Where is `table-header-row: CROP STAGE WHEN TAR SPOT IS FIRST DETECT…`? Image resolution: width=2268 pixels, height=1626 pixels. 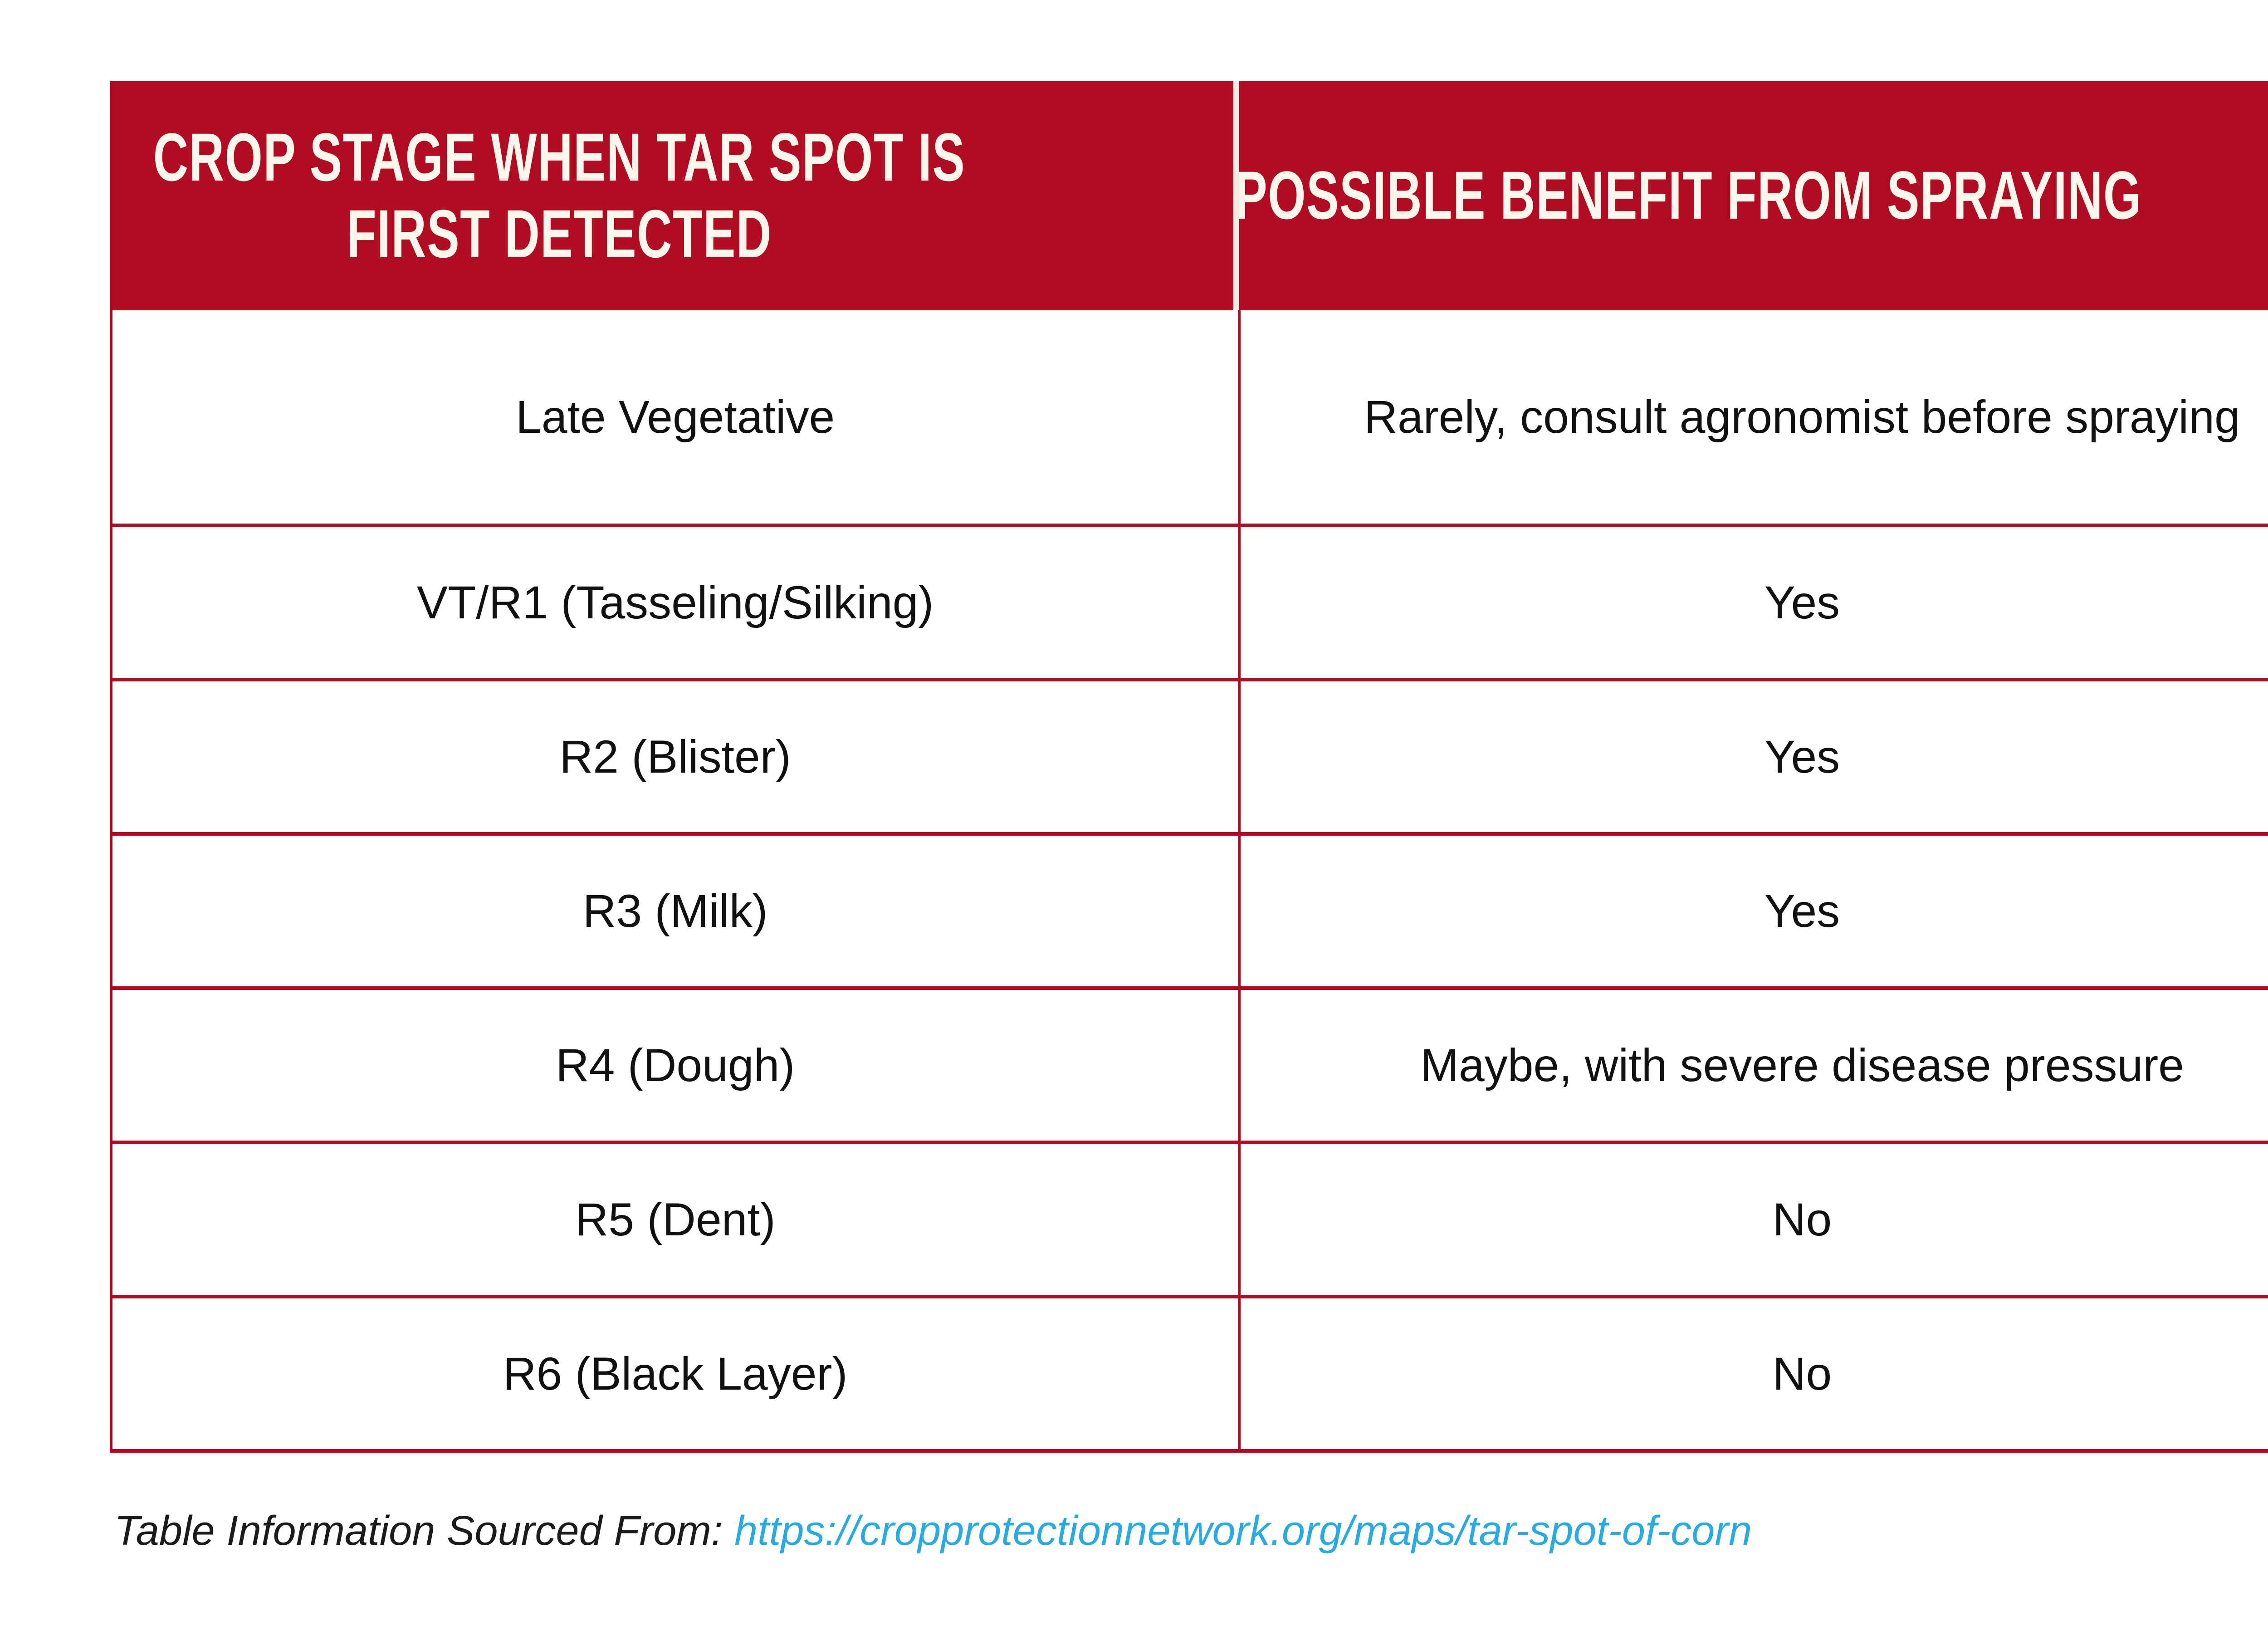
table-header-row: CROP STAGE WHEN TAR SPOT IS FIRST DETECT… is located at coordinates (1189, 195).